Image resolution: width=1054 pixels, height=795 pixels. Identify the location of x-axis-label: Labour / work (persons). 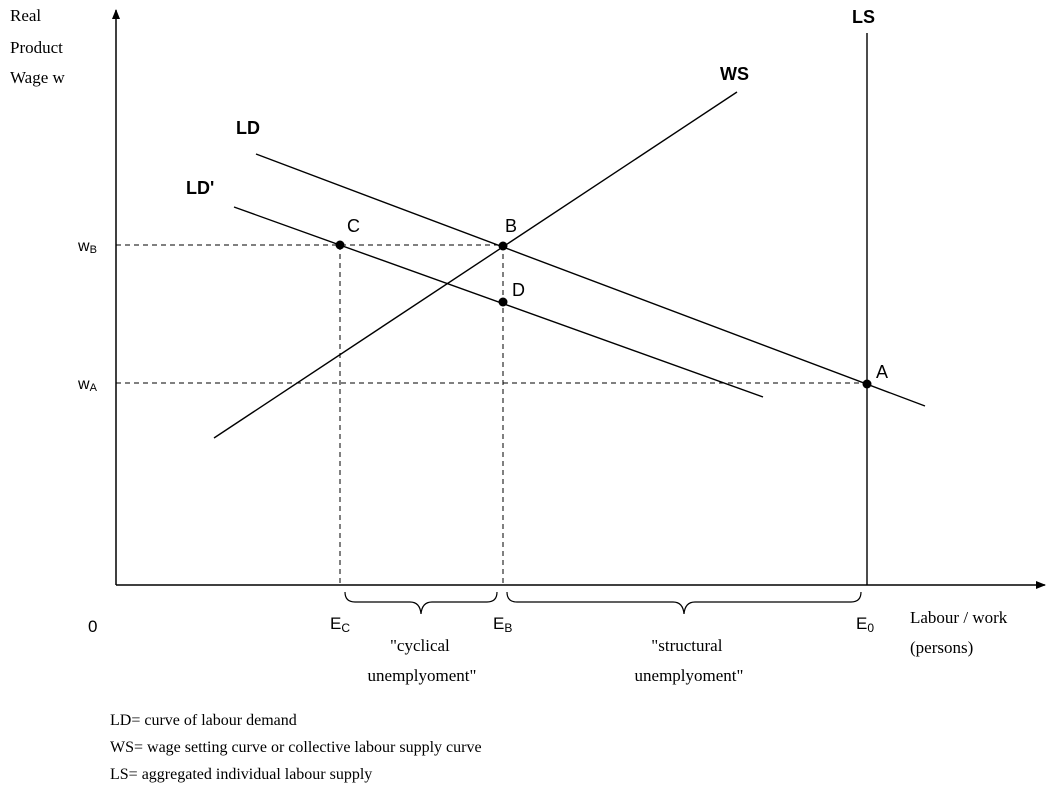
(961, 632).